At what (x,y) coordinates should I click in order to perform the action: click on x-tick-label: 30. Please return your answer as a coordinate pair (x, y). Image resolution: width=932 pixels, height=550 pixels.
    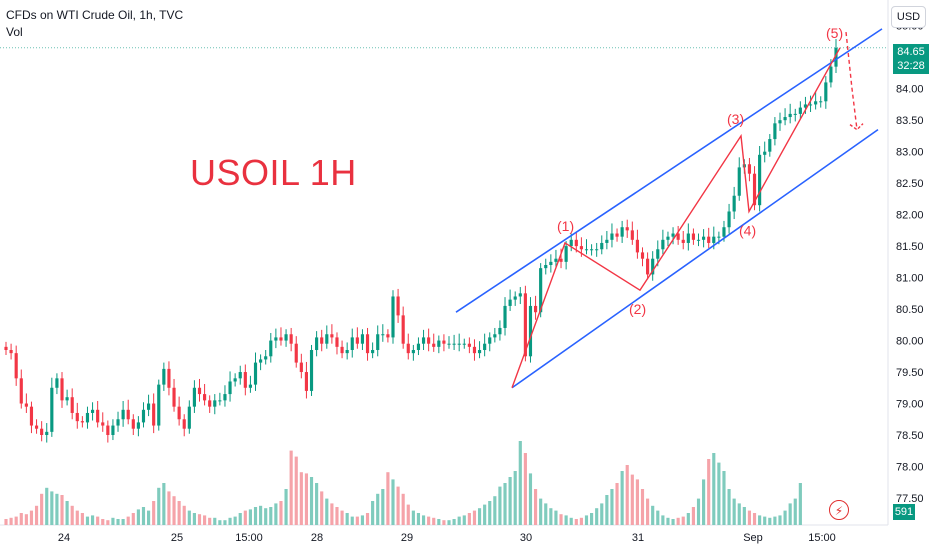
    Looking at the image, I should click on (526, 538).